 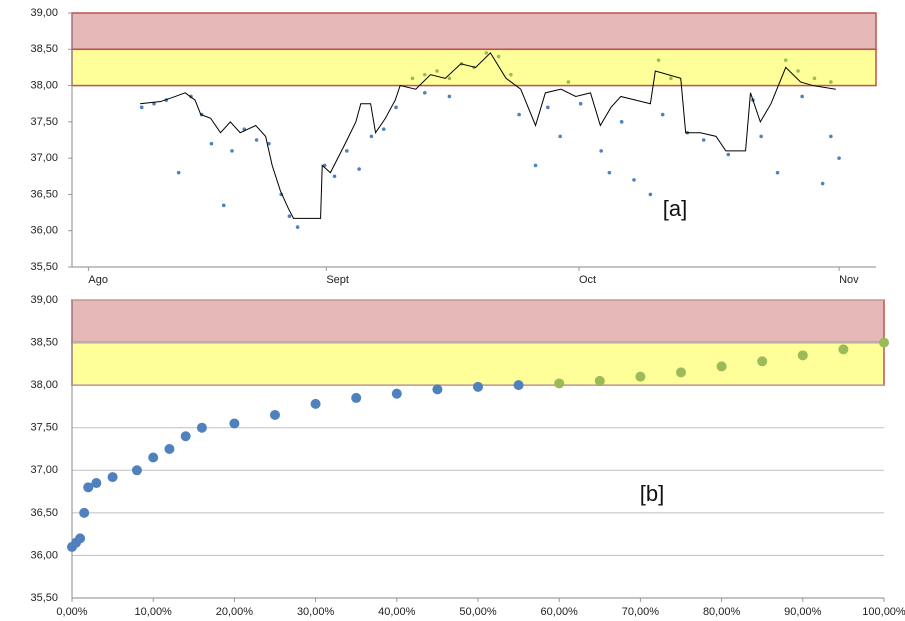 I want to click on x-tick-label: 40,00%, so click(x=397, y=612).